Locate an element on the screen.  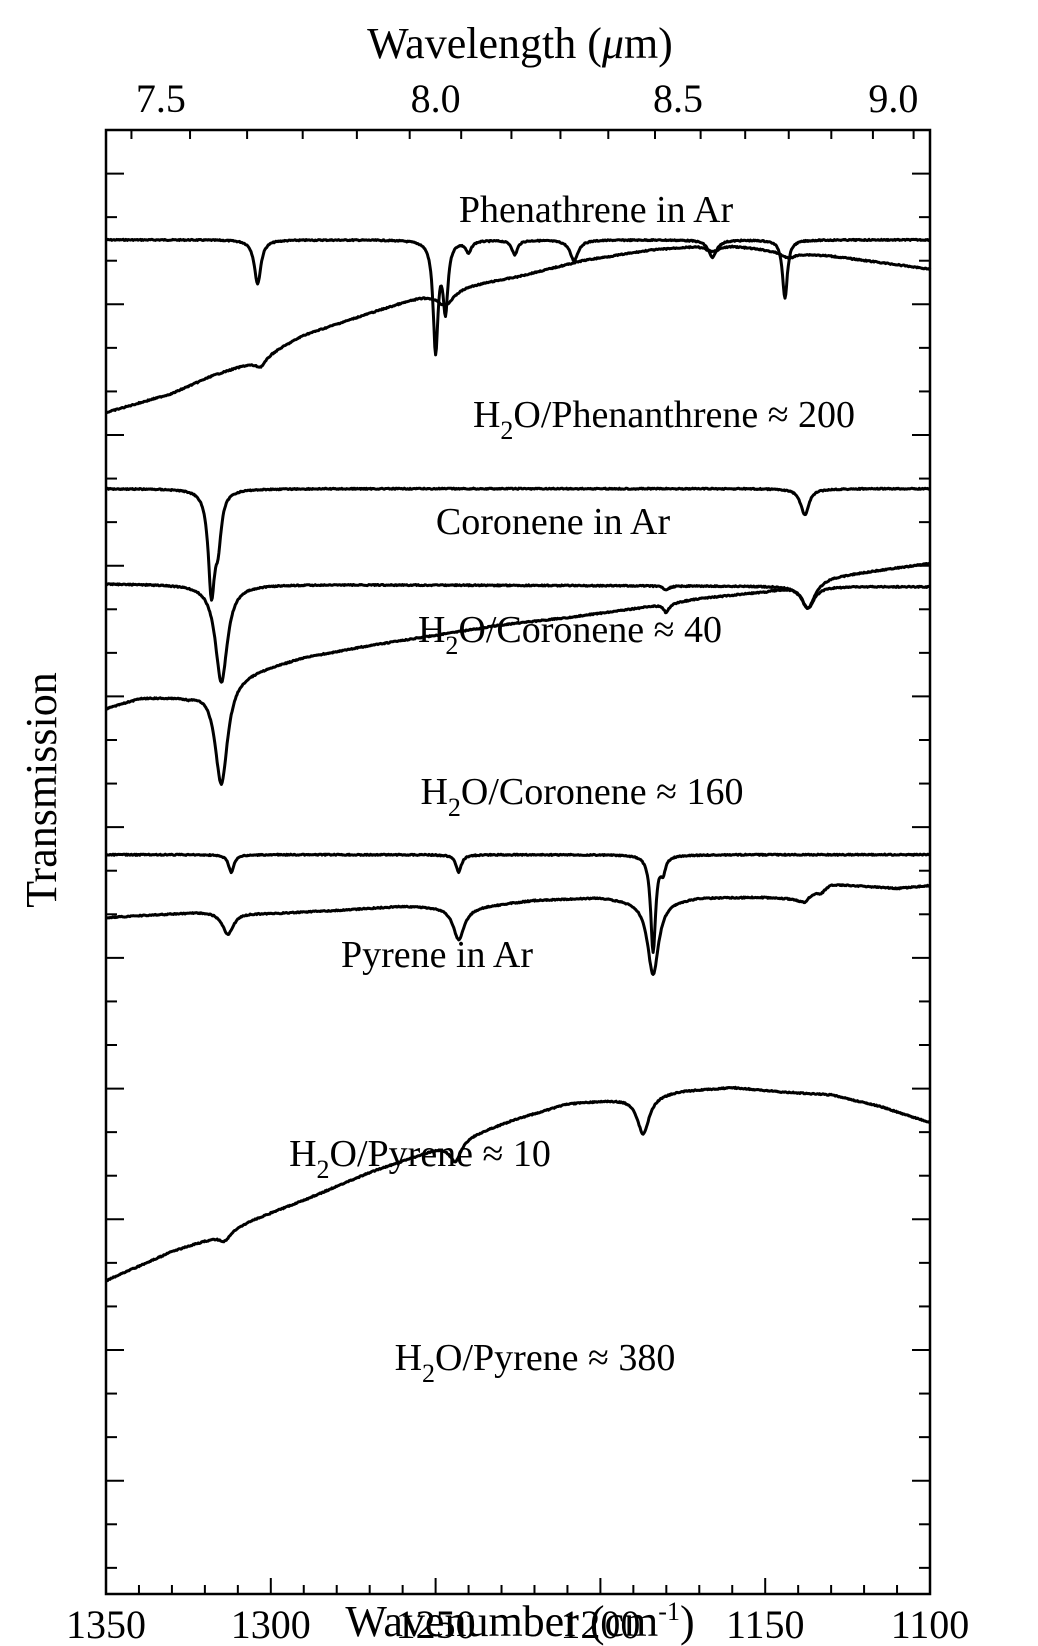
bottom-axis-title: Wavenumber (cm-1) is located at coordinates (519, 1621).